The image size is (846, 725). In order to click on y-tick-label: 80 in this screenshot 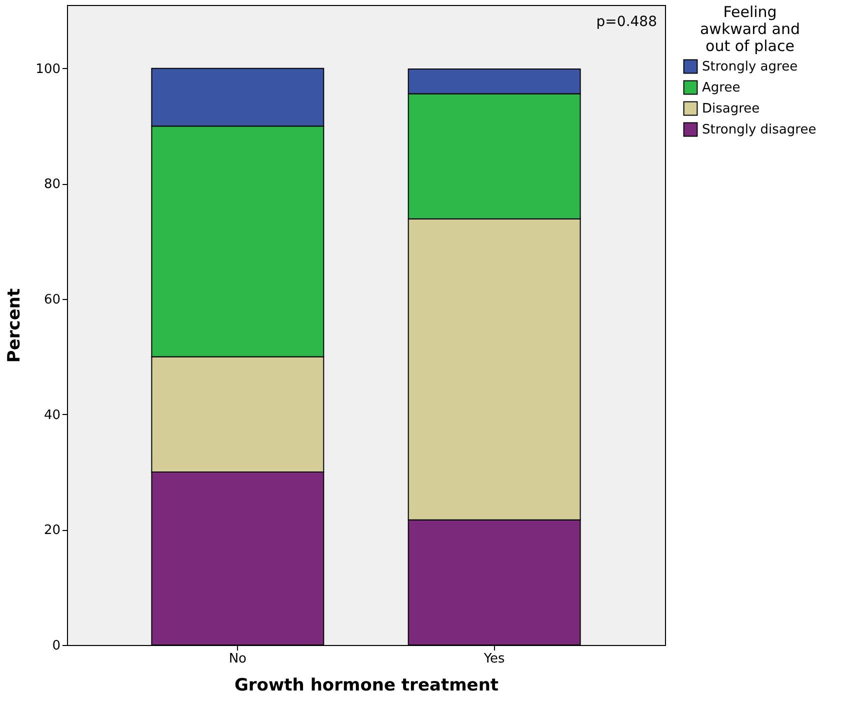, I will do `click(52, 184)`.